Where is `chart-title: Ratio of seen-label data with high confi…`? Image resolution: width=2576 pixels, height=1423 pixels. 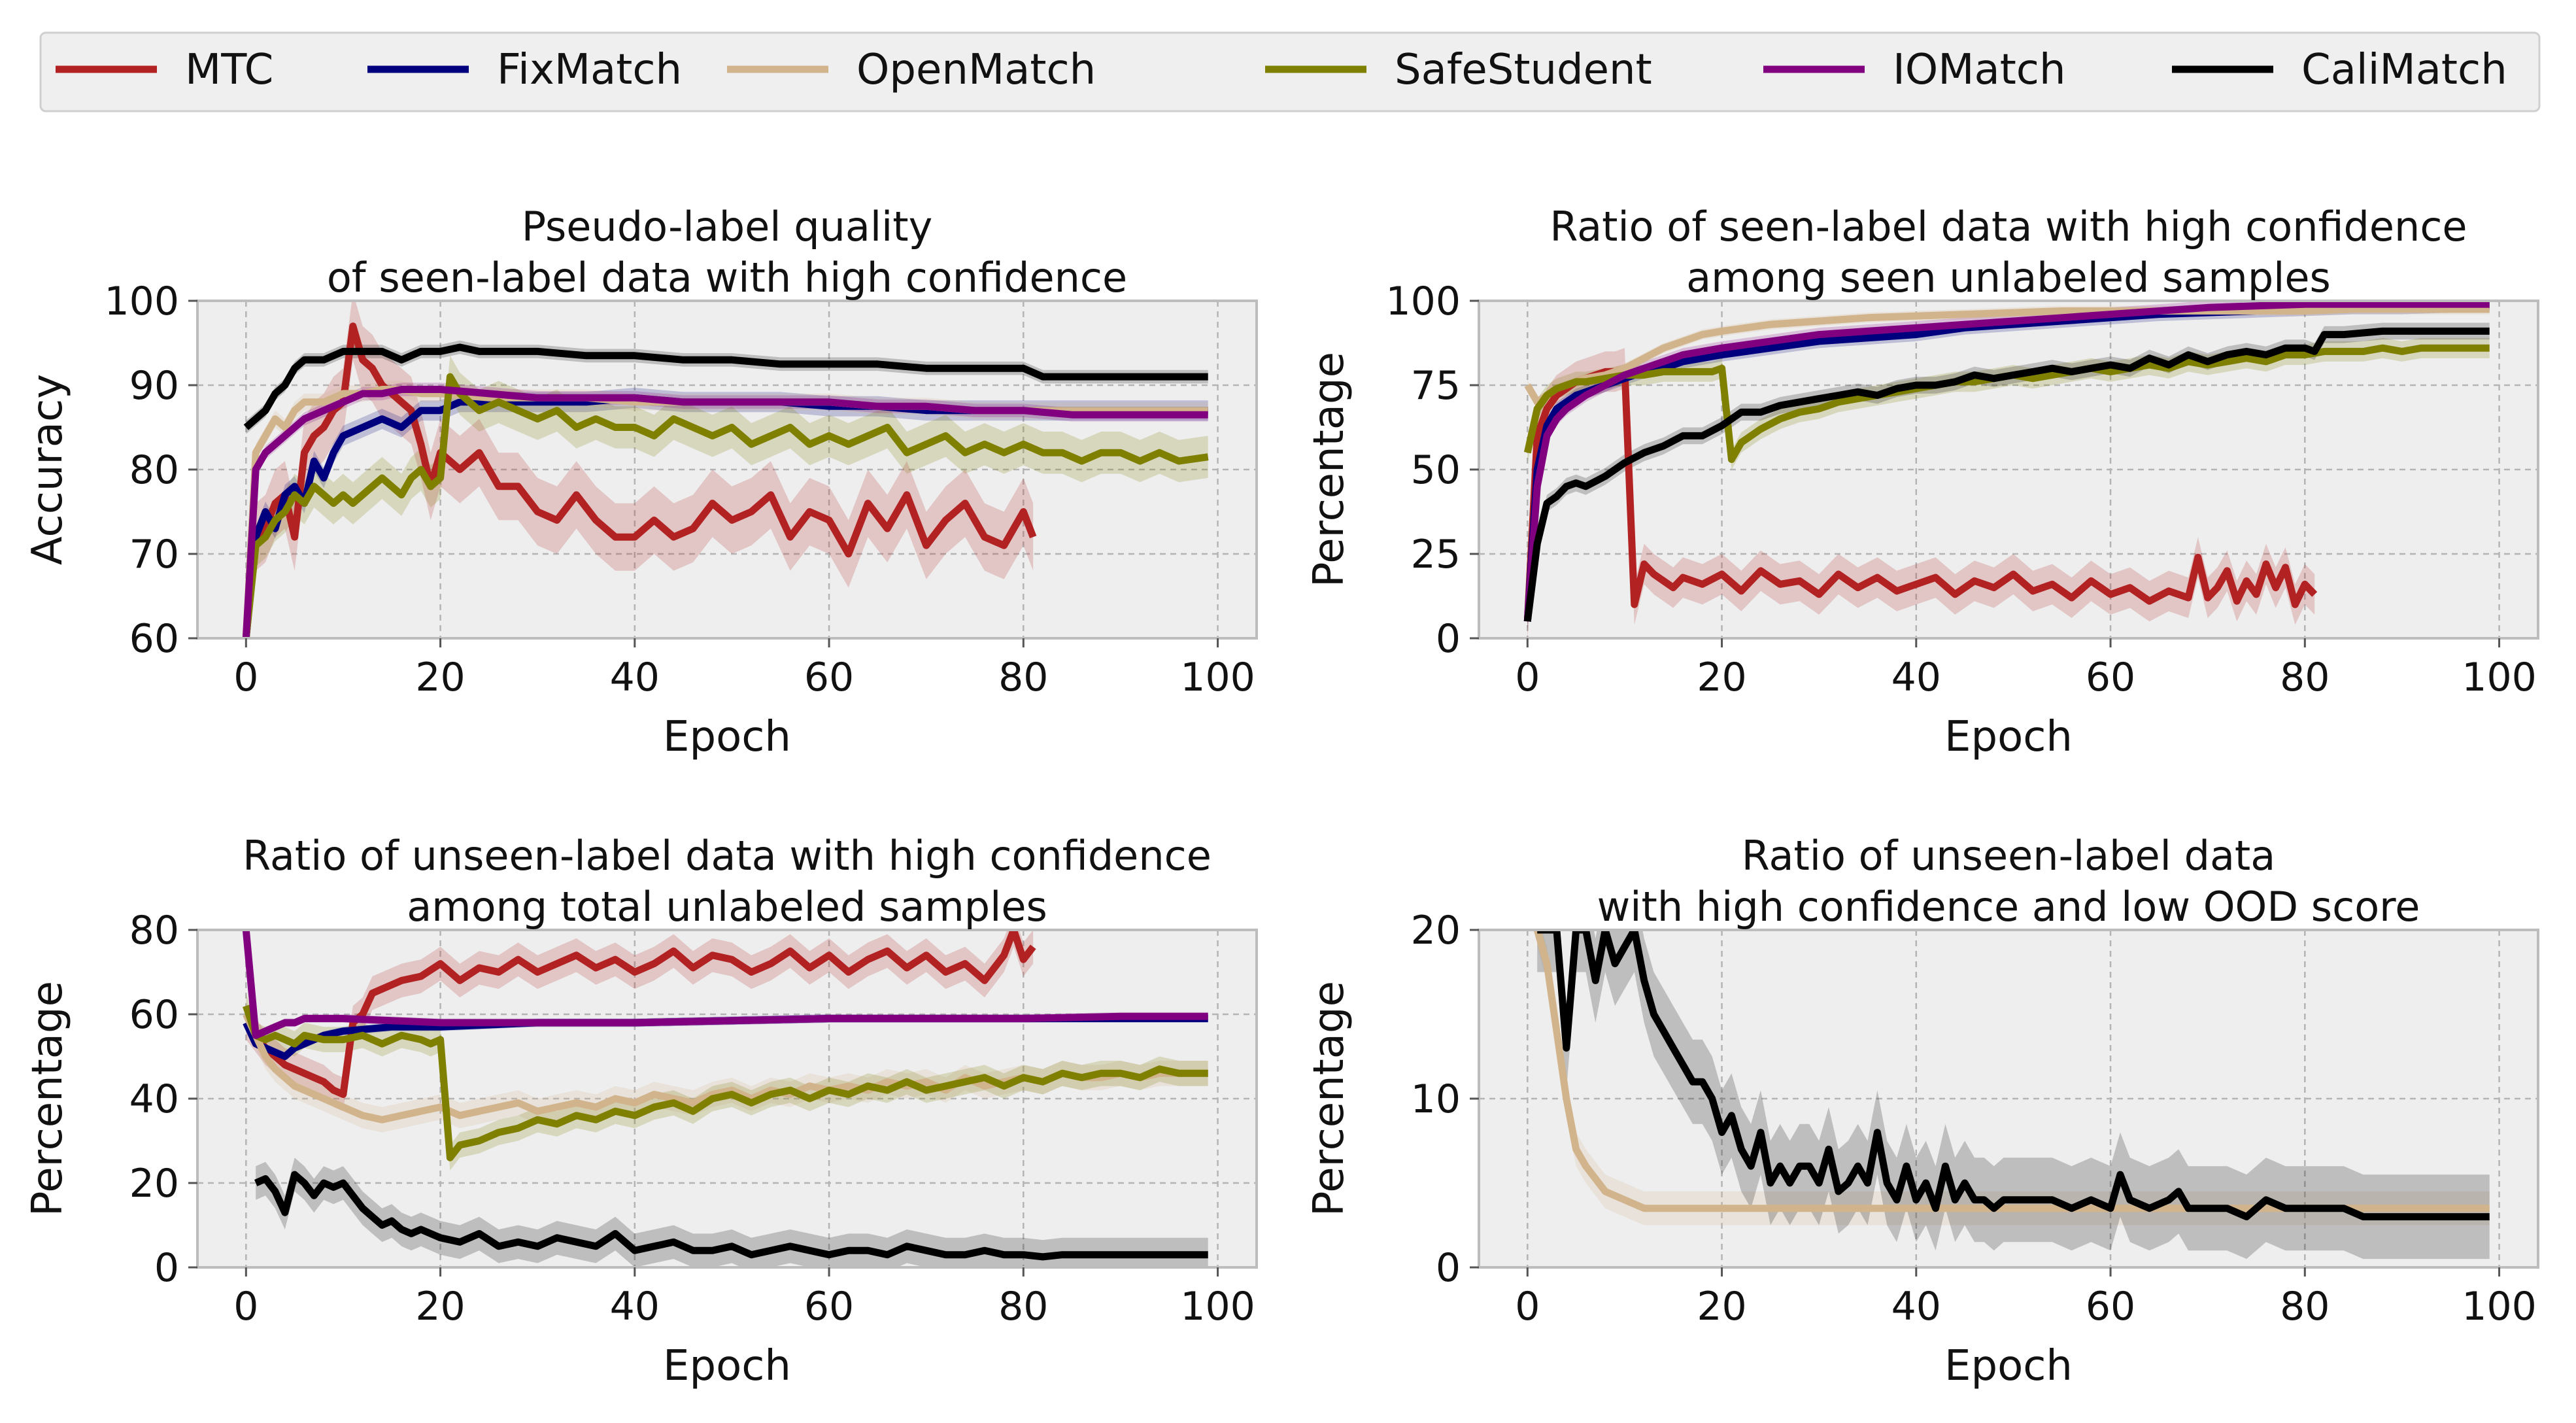
chart-title: Ratio of seen-label data with high confi… is located at coordinates (2008, 252).